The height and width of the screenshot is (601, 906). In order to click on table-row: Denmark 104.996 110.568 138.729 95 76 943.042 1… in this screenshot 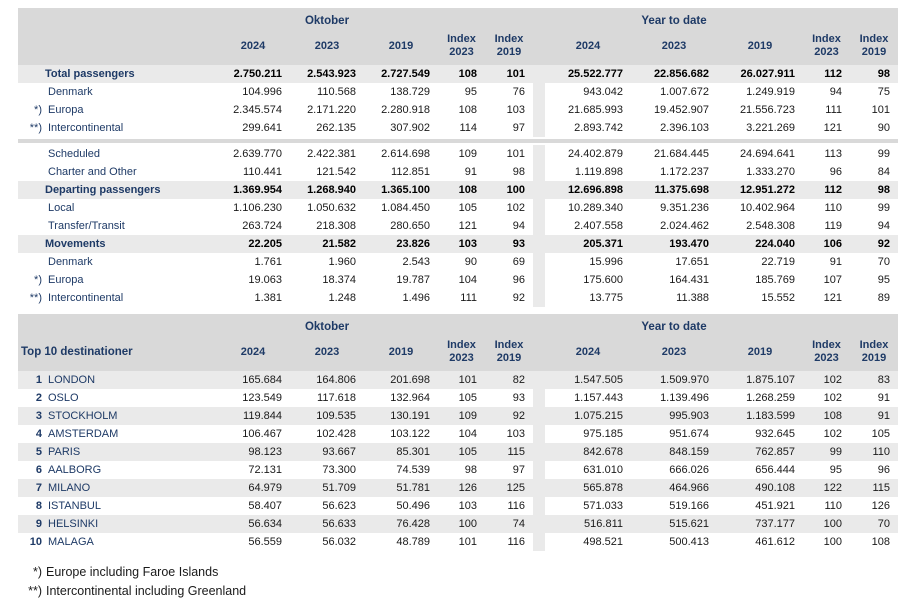, I will do `click(458, 92)`.